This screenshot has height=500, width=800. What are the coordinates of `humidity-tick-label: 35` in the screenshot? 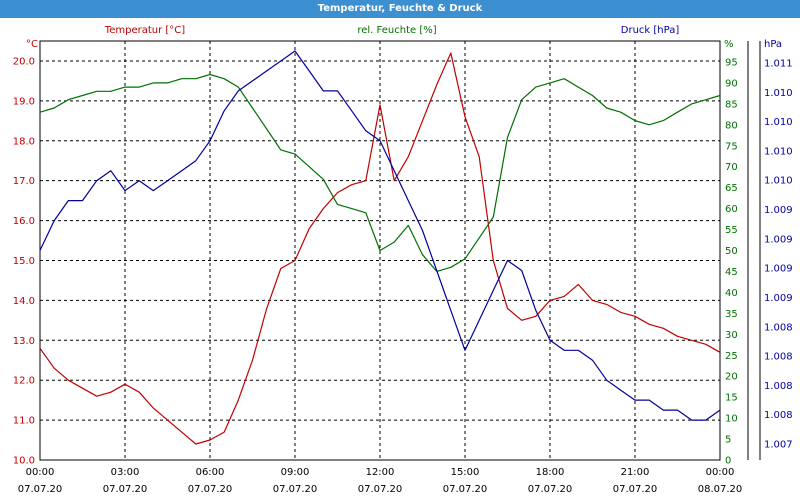 It's located at (731, 314).